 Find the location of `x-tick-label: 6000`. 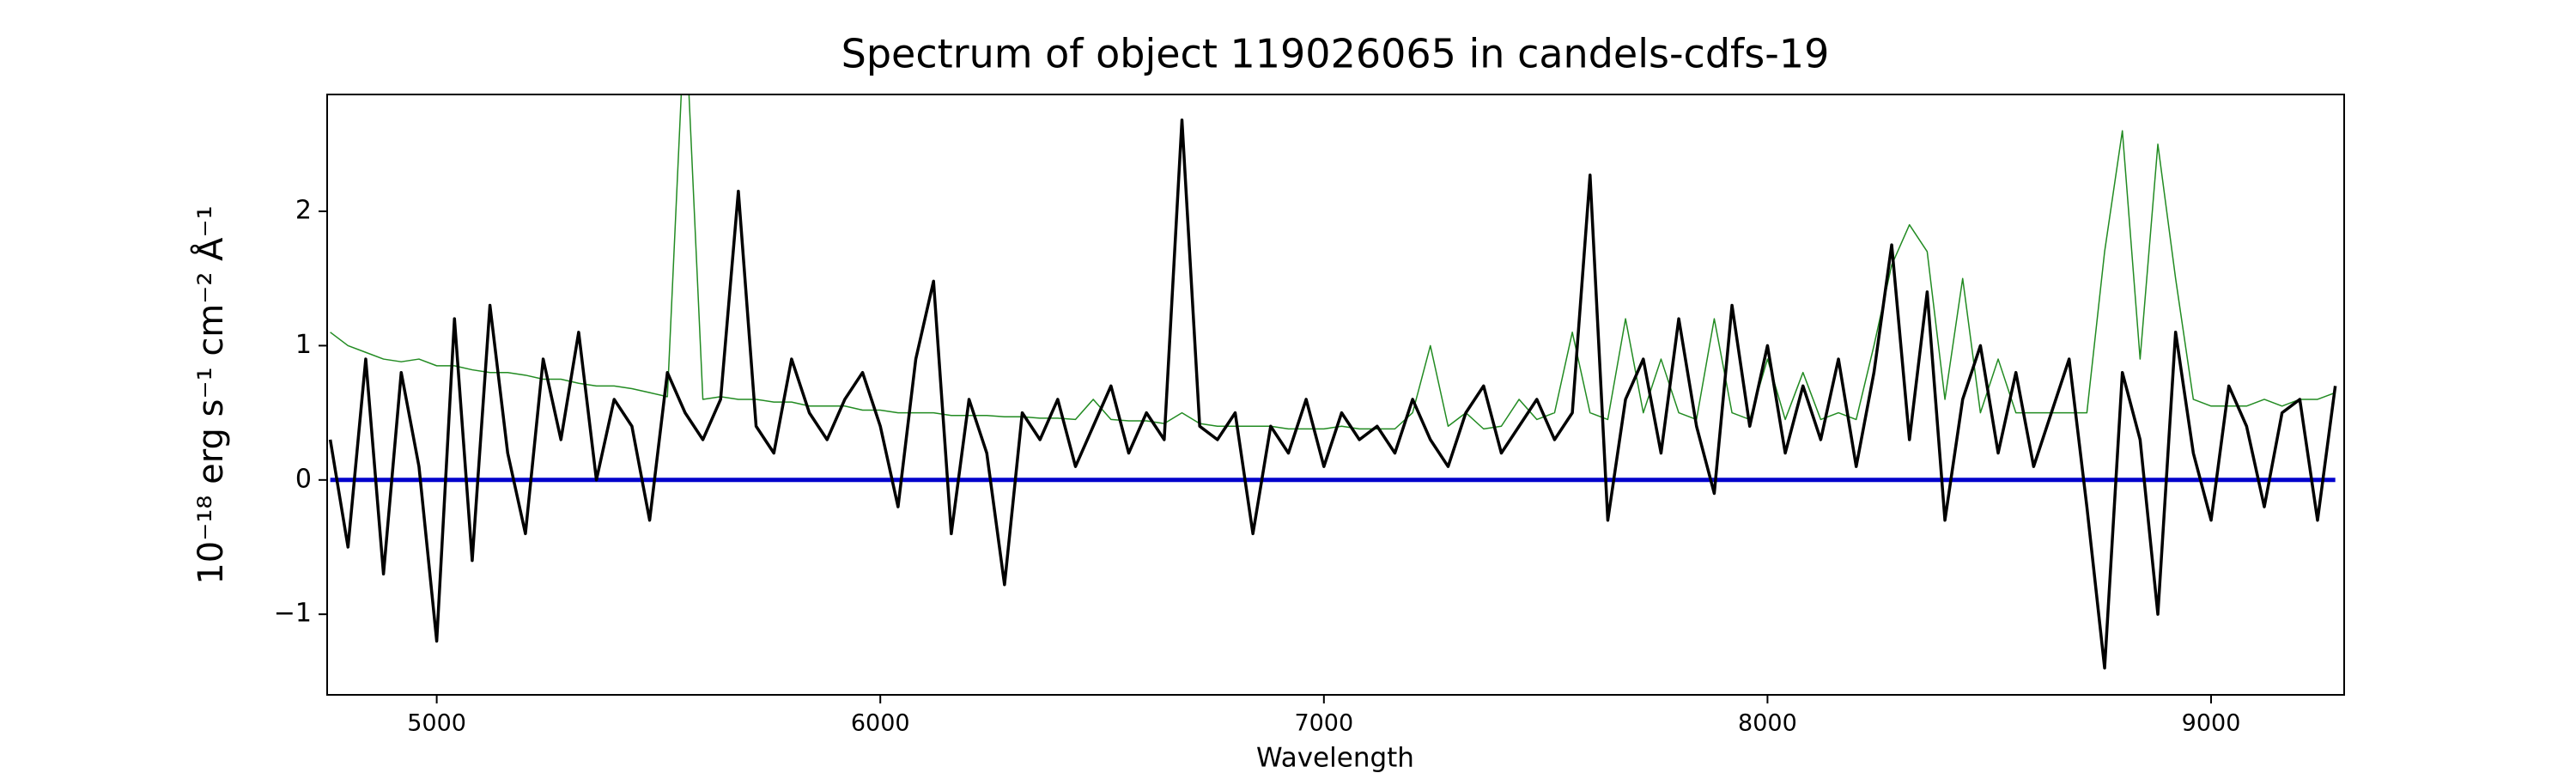

x-tick-label: 6000 is located at coordinates (881, 723).